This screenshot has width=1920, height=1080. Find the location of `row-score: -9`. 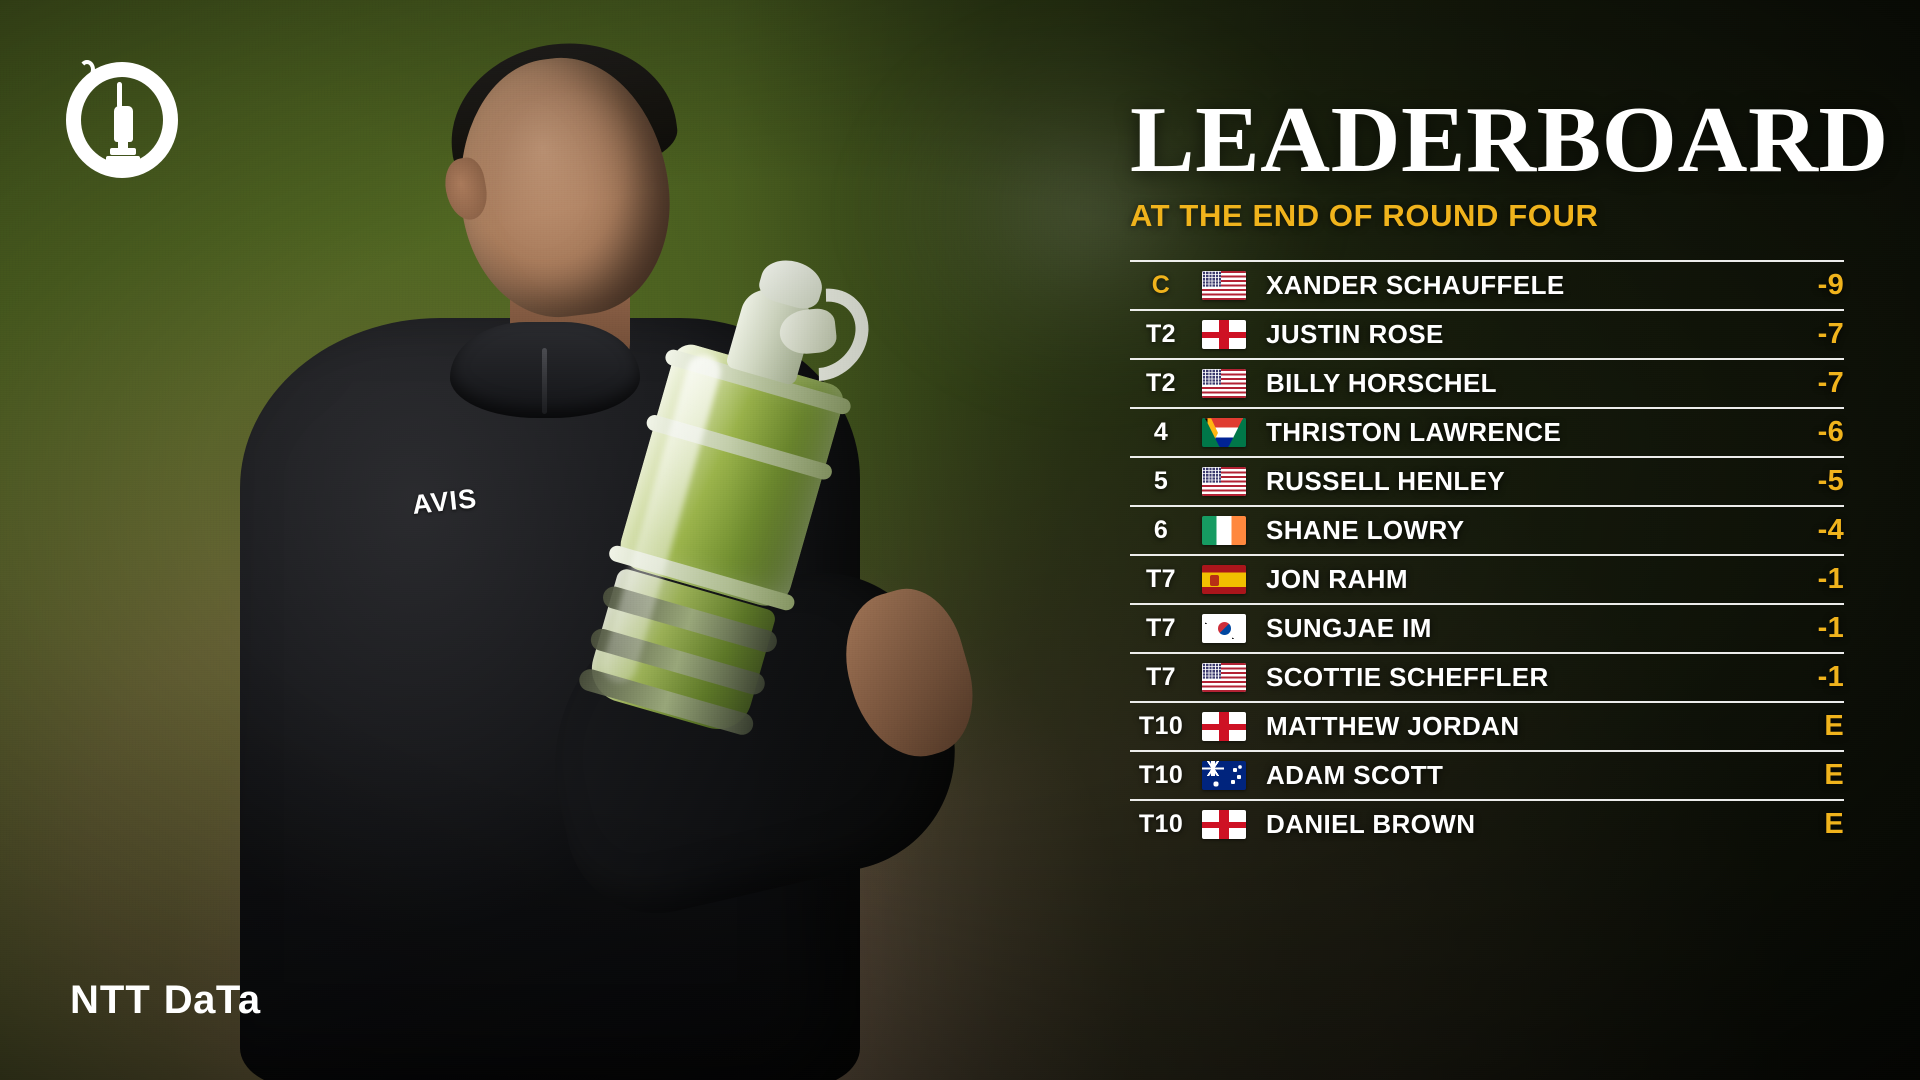

row-score: -9 is located at coordinates (1830, 285).